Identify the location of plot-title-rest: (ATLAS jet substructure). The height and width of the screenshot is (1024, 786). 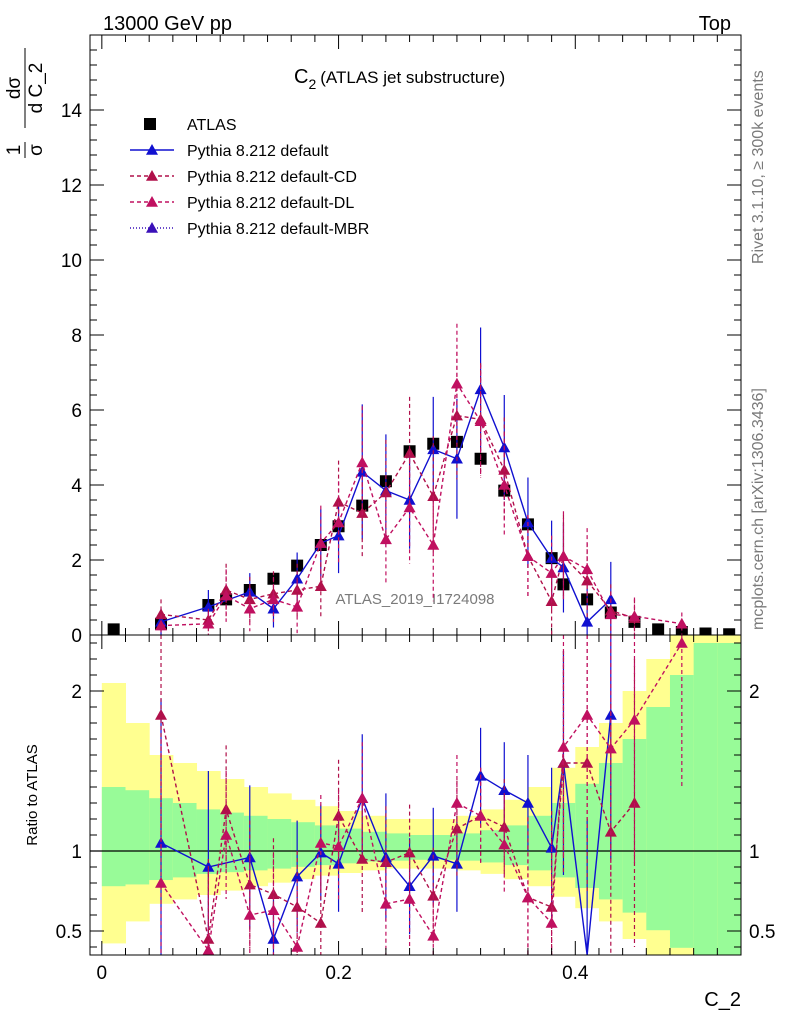
(412, 77).